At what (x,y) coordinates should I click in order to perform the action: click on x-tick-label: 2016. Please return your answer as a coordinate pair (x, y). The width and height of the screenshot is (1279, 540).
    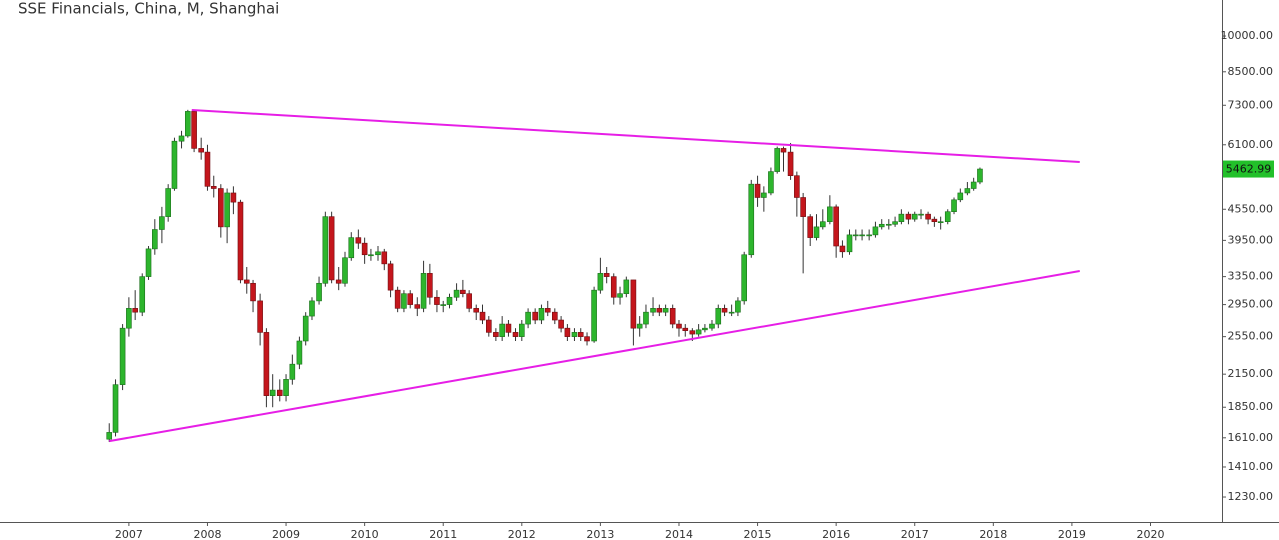
    Looking at the image, I should click on (836, 534).